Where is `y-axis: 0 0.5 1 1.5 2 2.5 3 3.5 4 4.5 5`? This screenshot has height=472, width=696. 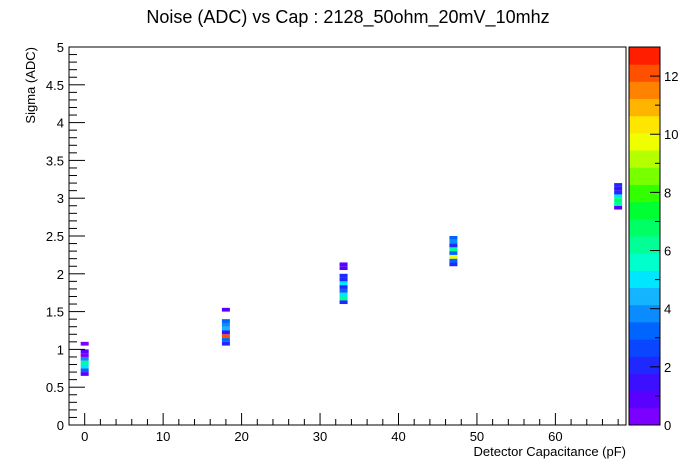 y-axis: 0 0.5 1 1.5 2 2.5 3 3.5 4 4.5 5 is located at coordinates (65, 236).